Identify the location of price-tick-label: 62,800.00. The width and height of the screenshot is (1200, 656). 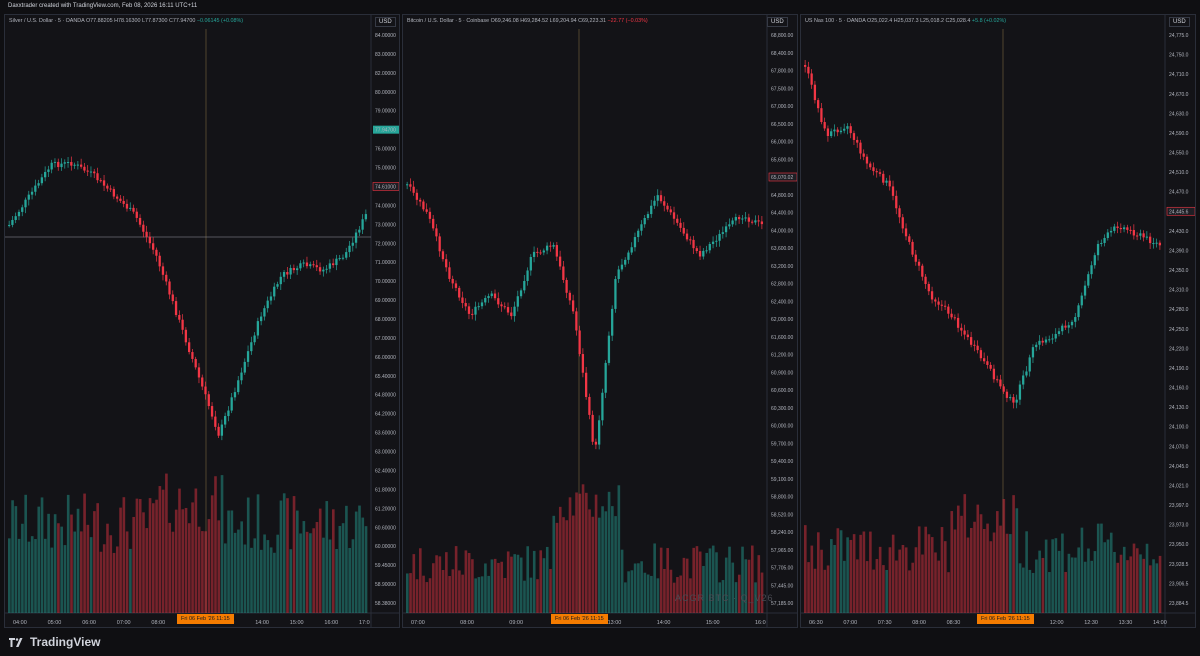
(782, 285).